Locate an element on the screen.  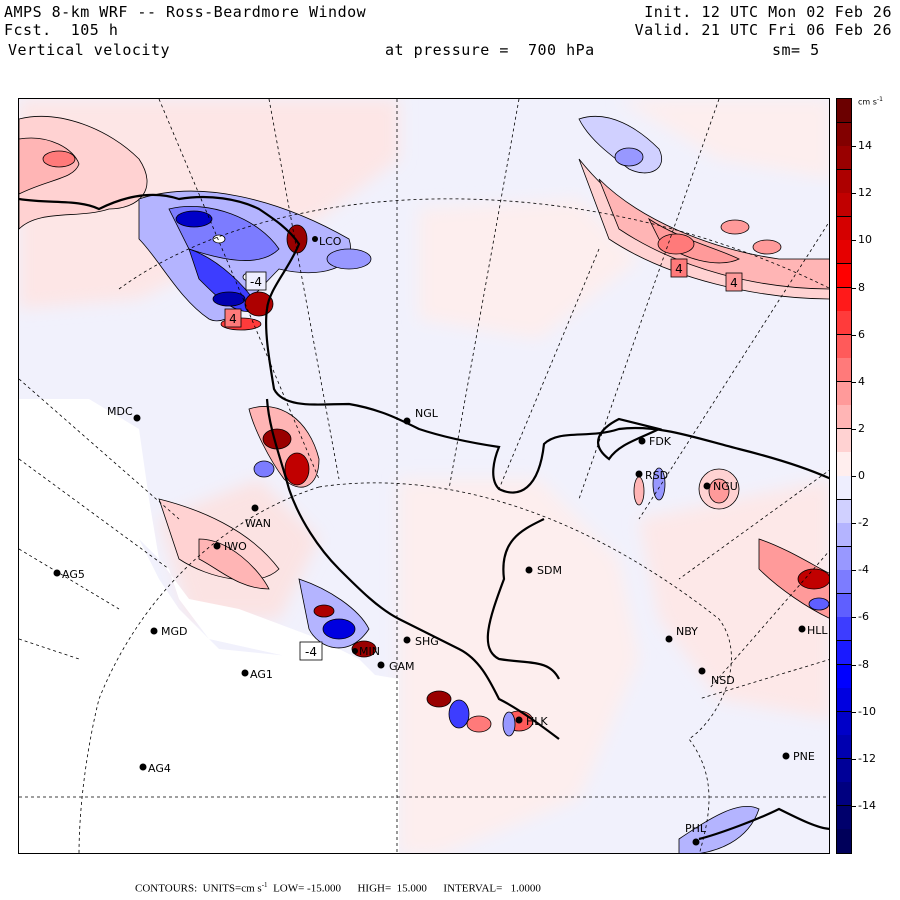
colorbar-tick-label: -10 is located at coordinates (867, 711).